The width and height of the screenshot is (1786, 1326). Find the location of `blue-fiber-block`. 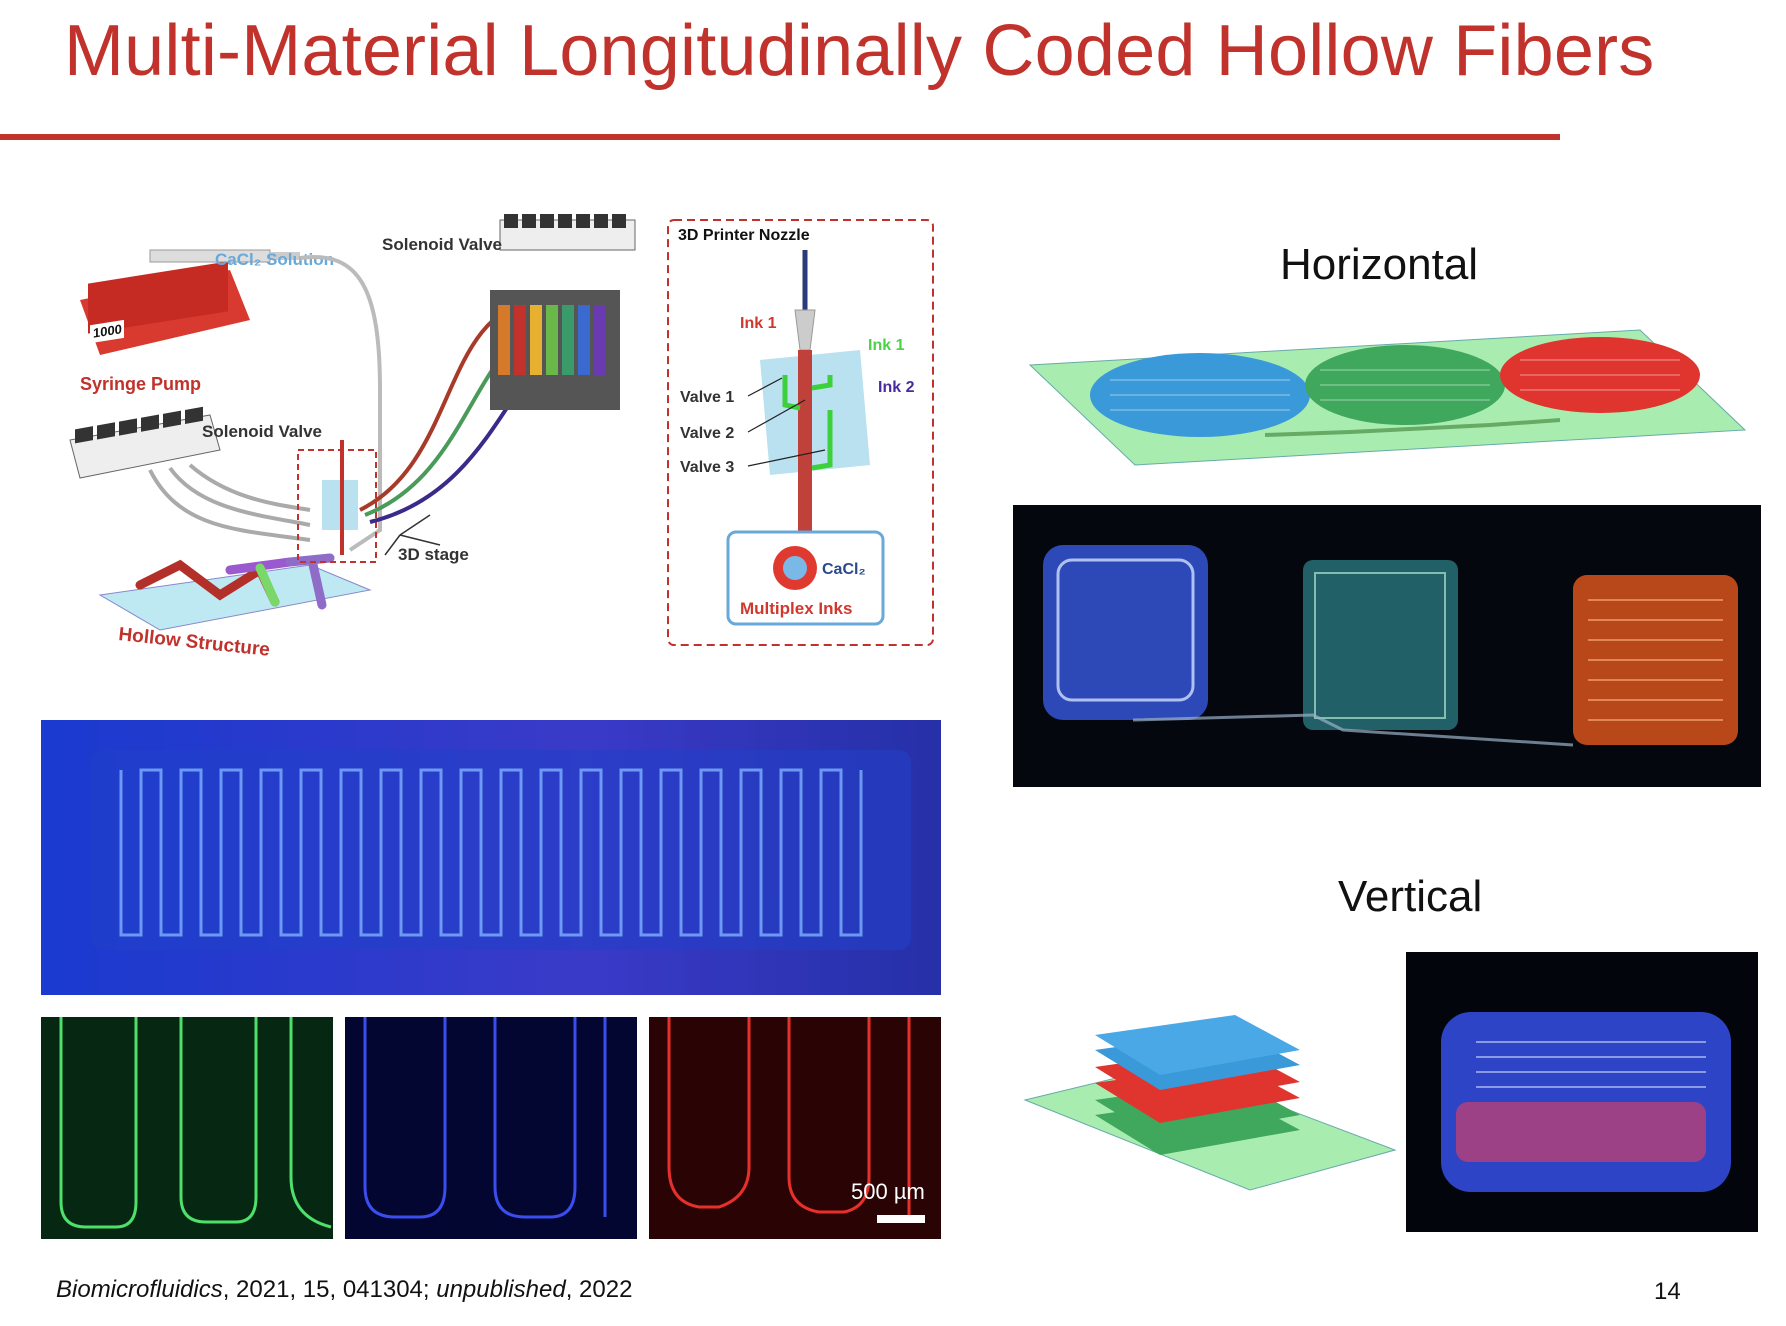

blue-fiber-block is located at coordinates (1200, 395).